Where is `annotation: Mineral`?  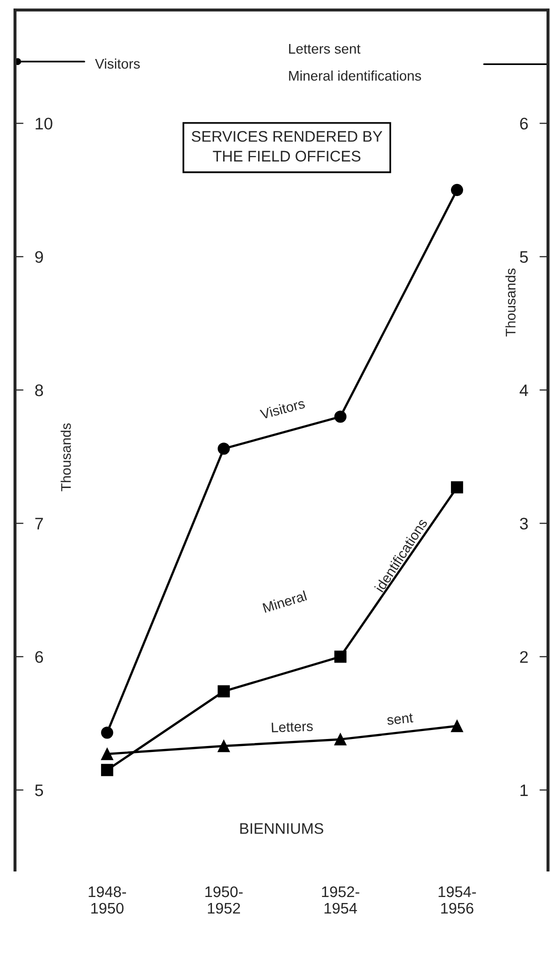 annotation: Mineral is located at coordinates (284, 601).